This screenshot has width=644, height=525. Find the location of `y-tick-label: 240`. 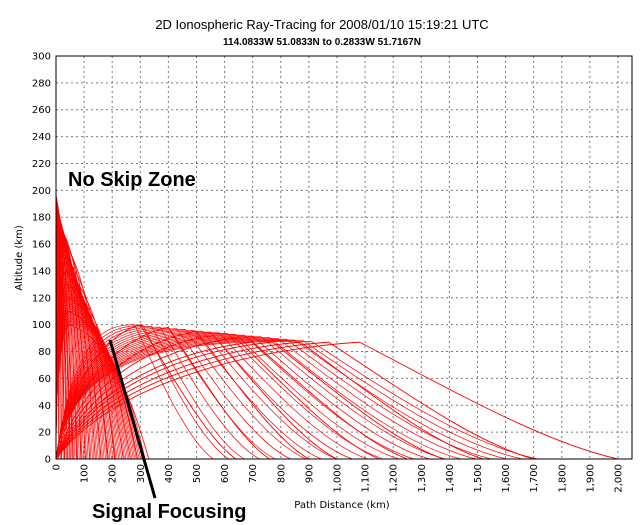

y-tick-label: 240 is located at coordinates (41, 137).